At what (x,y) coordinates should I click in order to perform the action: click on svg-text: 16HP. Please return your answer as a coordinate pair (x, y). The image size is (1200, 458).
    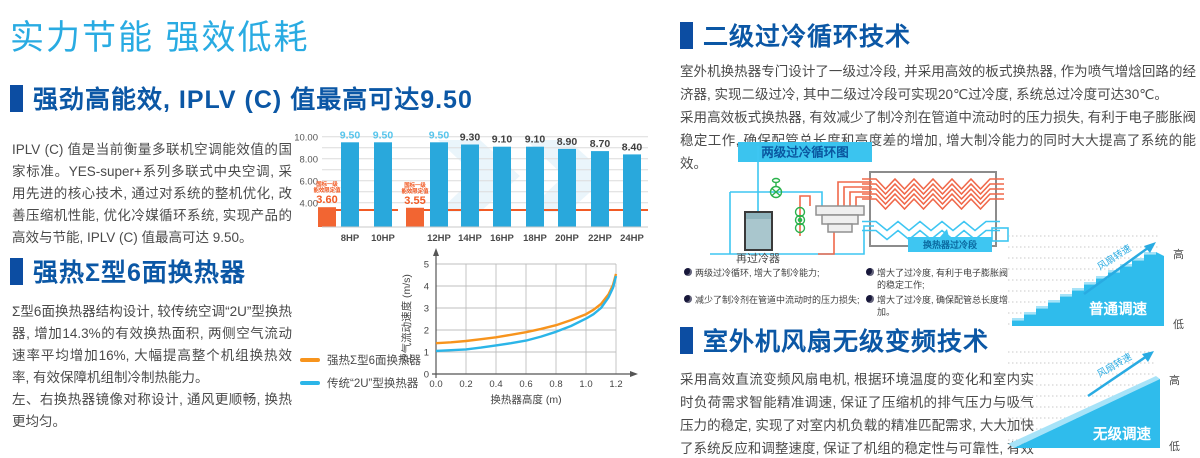
    Looking at the image, I should click on (502, 238).